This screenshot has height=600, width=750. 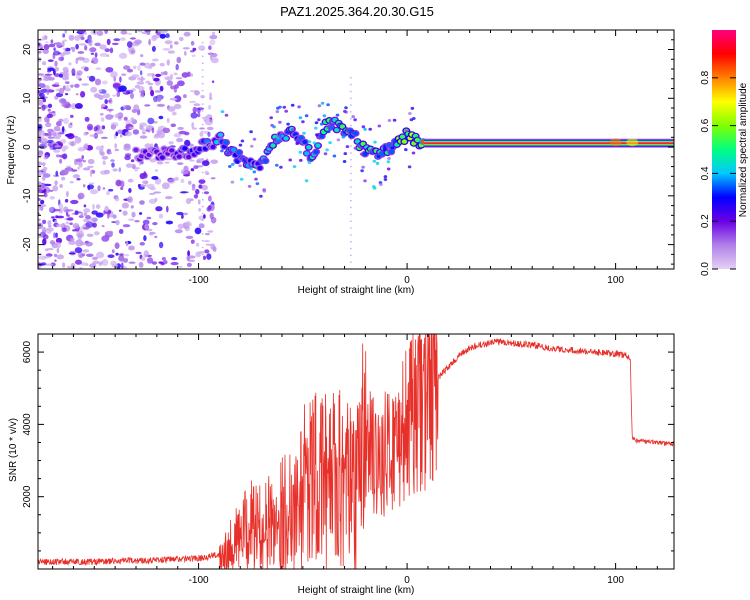 What do you see at coordinates (705, 173) in the screenshot?
I see `colorbar-tick-label: 0.4` at bounding box center [705, 173].